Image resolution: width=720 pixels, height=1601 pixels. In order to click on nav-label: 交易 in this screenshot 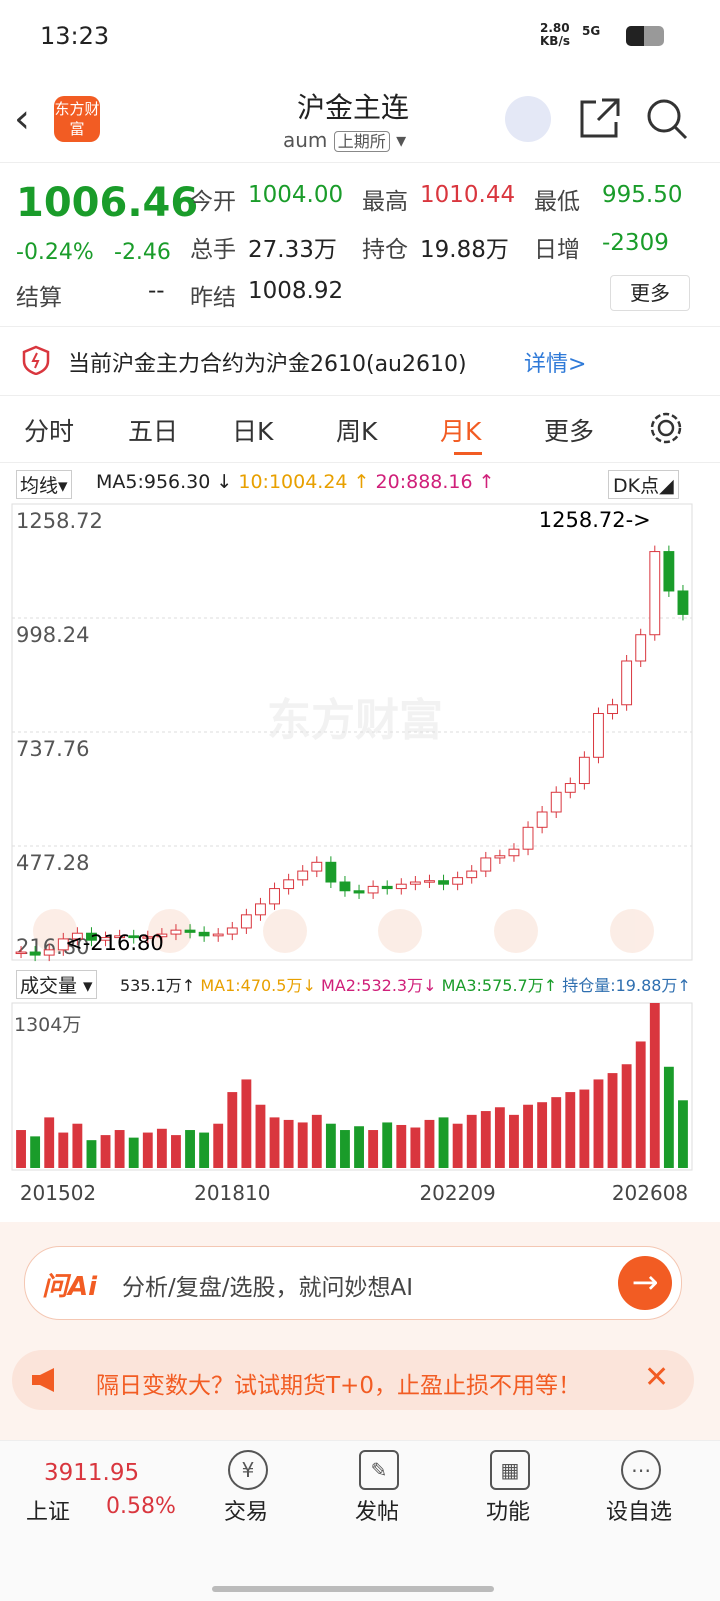, I will do `click(245, 1512)`.